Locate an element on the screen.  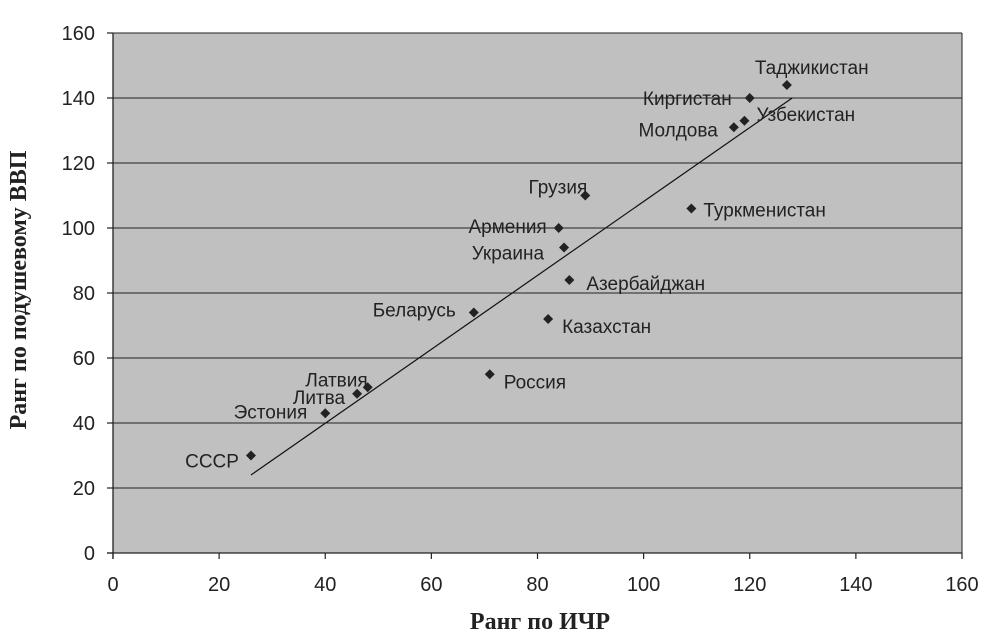
y-tick-label: 160 is located at coordinates (78, 34).